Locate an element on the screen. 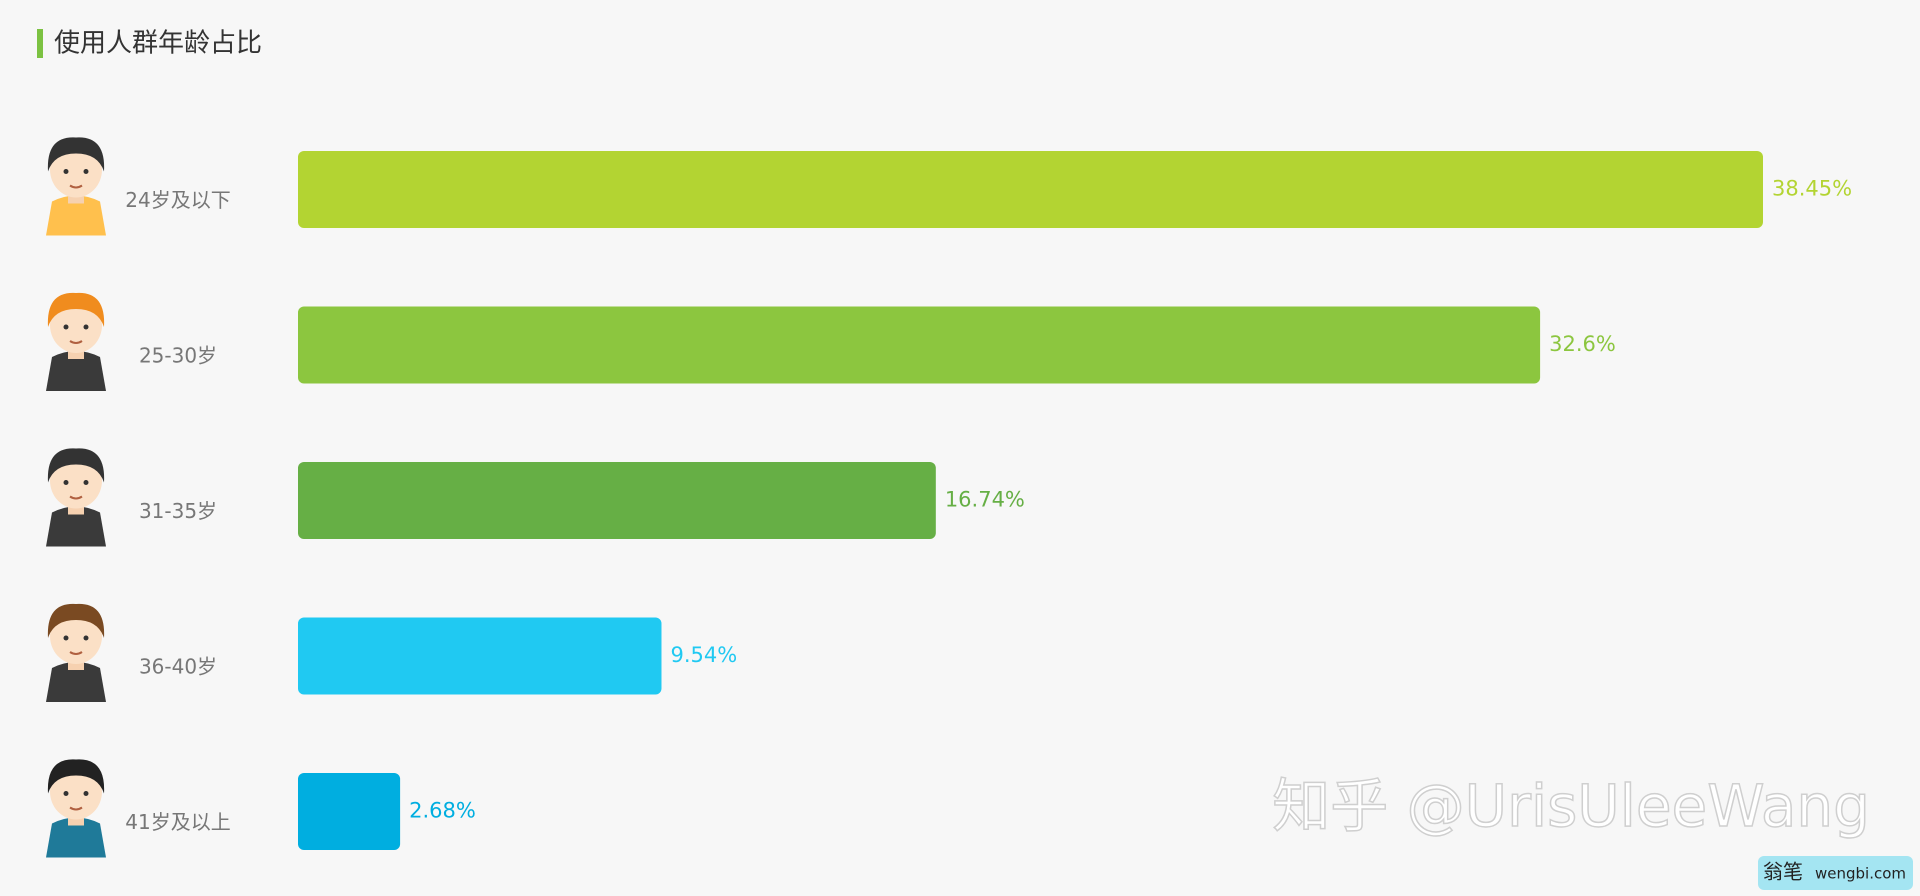 The image size is (1920, 896). value-label: 16.74% is located at coordinates (985, 500).